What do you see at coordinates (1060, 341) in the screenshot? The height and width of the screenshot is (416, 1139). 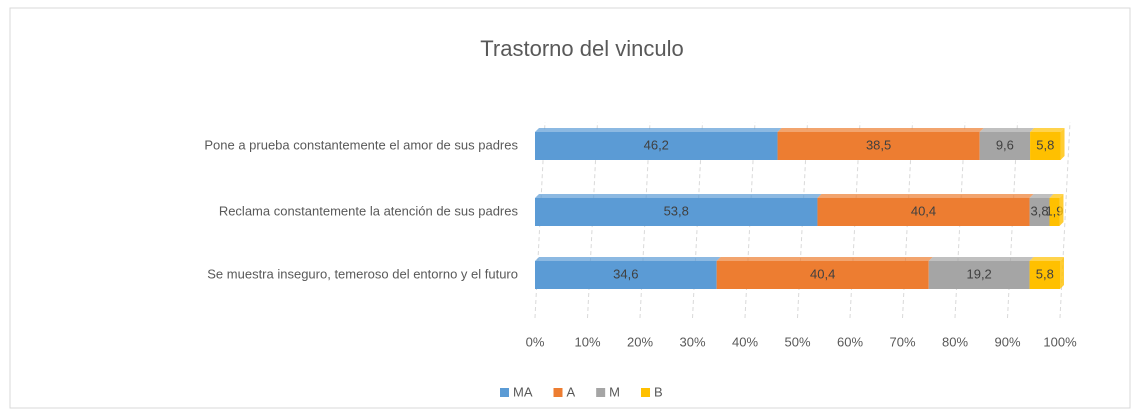 I see `x-tick-label: 100%` at bounding box center [1060, 341].